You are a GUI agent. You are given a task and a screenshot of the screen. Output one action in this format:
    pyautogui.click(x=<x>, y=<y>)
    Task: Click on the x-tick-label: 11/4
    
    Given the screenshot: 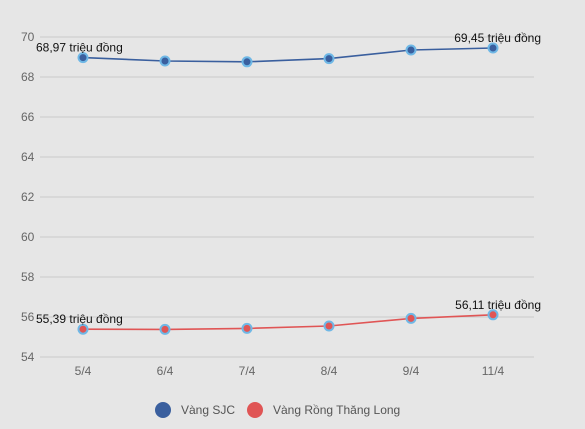 What is the action you would take?
    pyautogui.click(x=493, y=371)
    